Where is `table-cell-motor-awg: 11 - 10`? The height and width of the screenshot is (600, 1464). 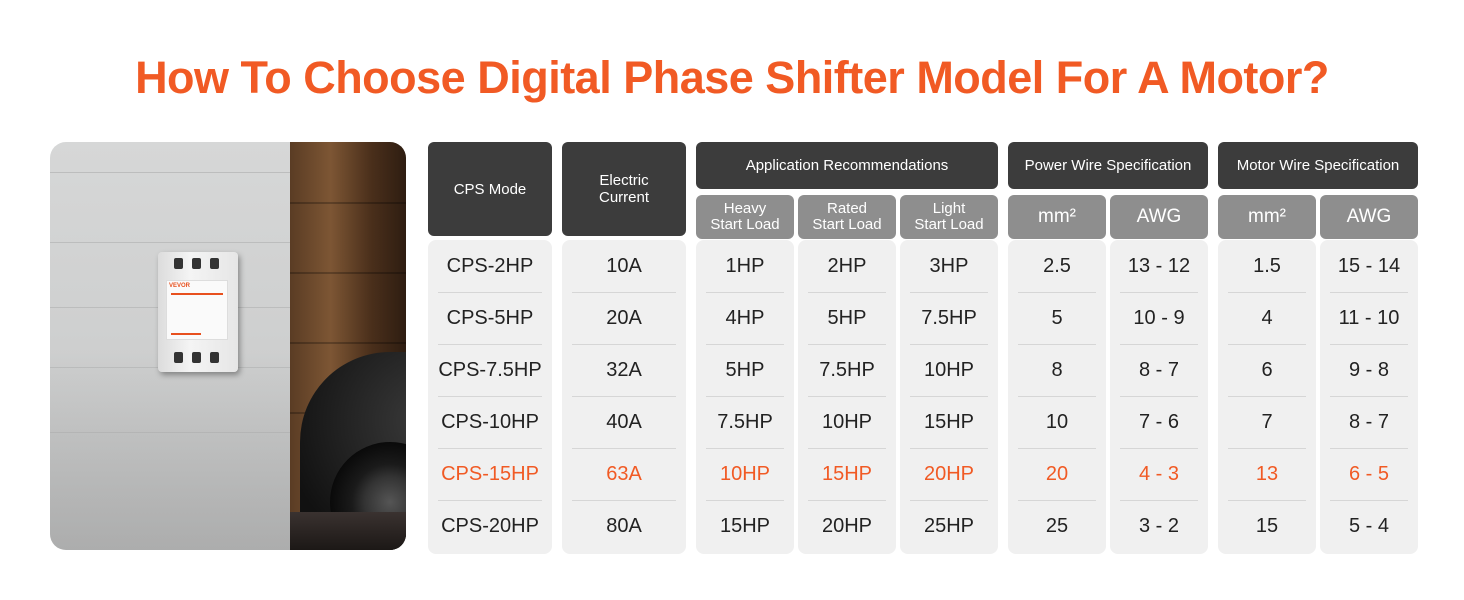 table-cell-motor-awg: 11 - 10 is located at coordinates (1369, 317).